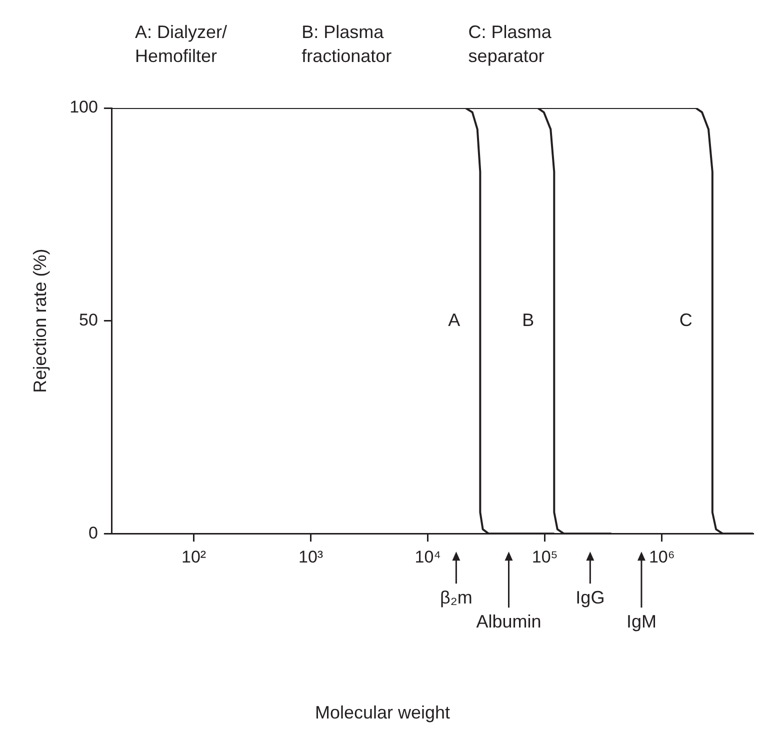 This screenshot has width=769, height=742. I want to click on y-tick-label: 100, so click(84, 107).